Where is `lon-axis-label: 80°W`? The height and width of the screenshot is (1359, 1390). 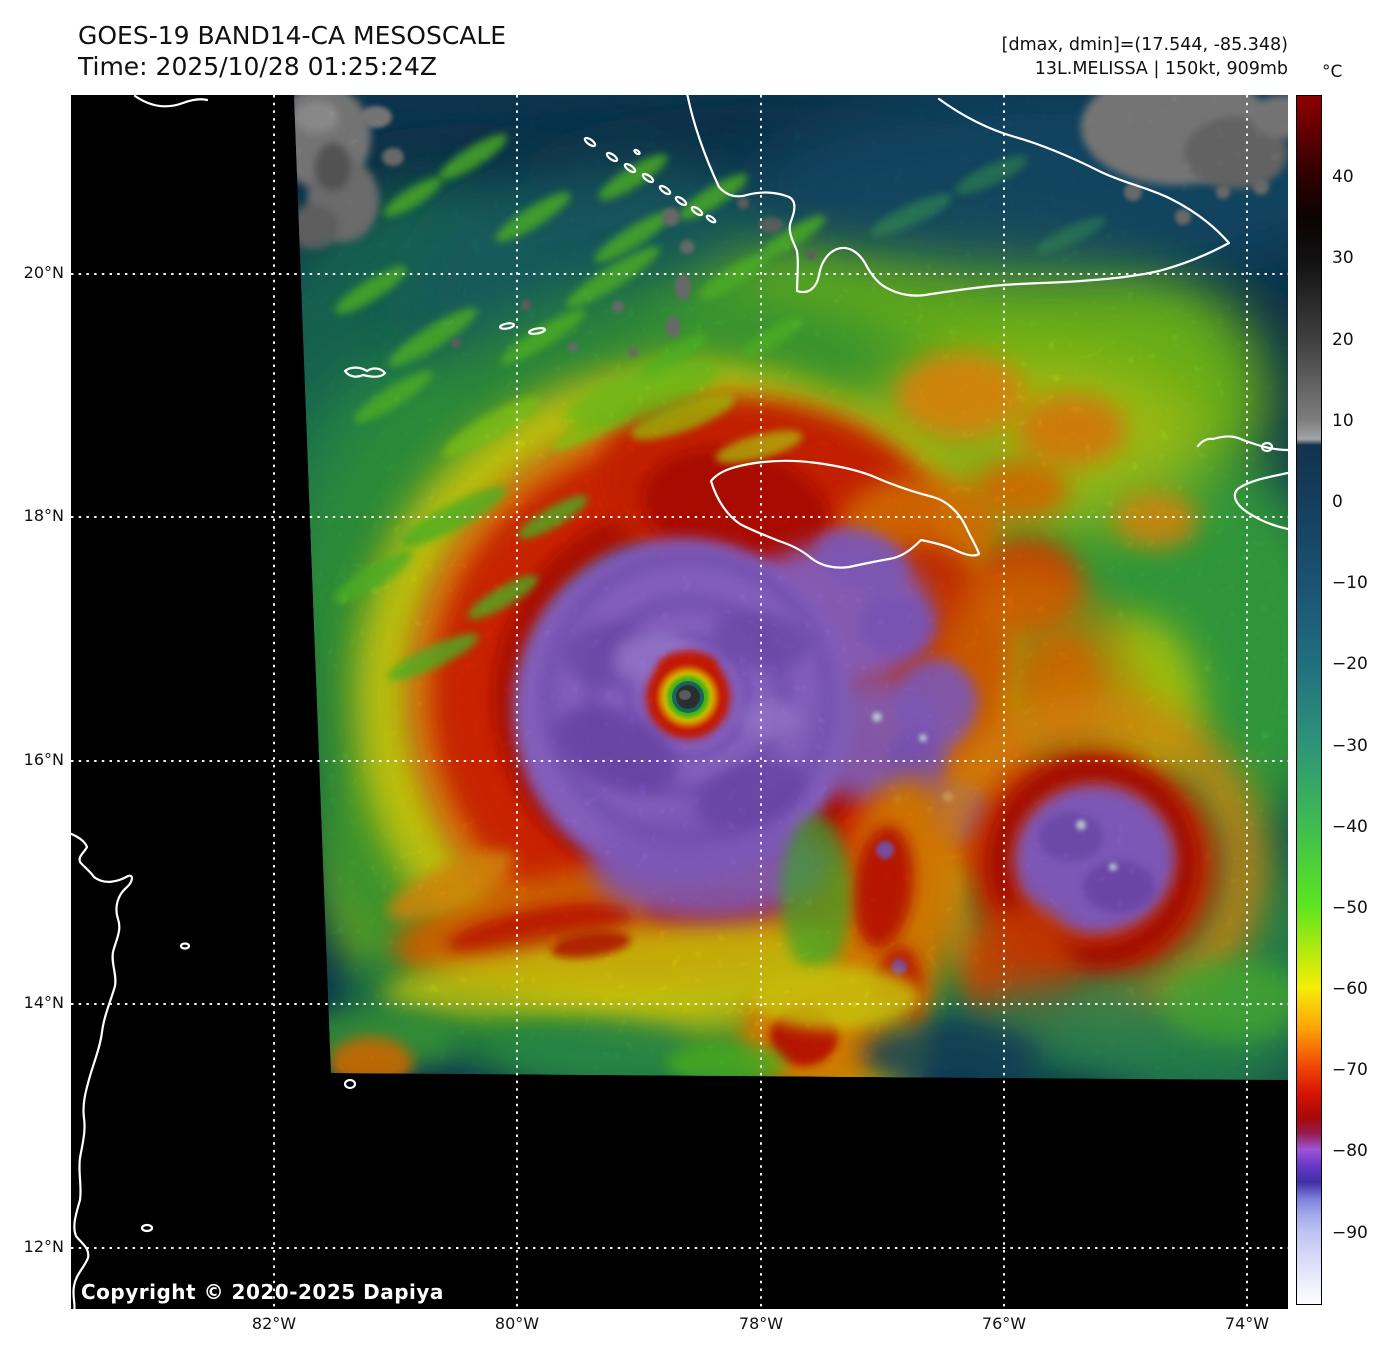 lon-axis-label: 80°W is located at coordinates (517, 1323).